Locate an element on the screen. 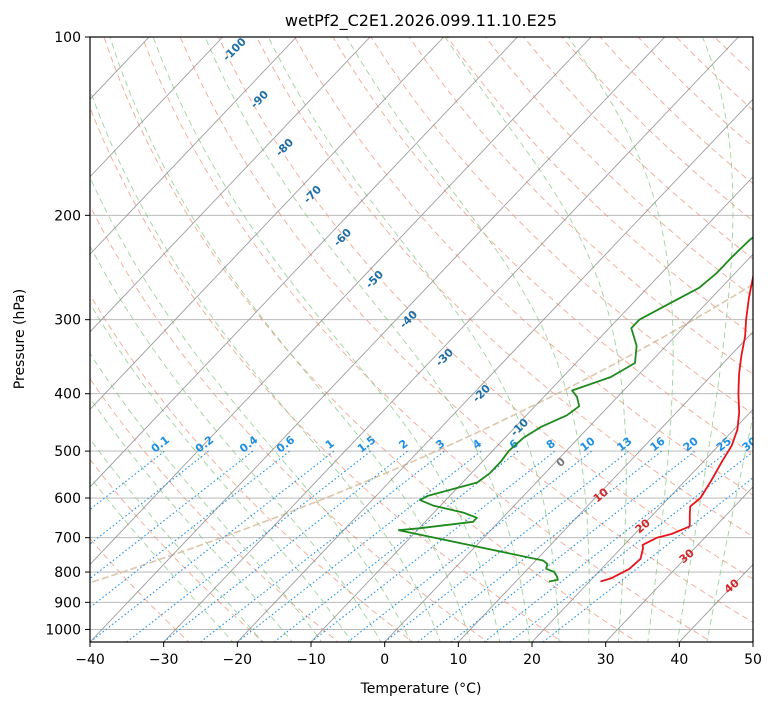 This screenshot has width=775, height=708. y-tick-label: 500 is located at coordinates (67, 452).